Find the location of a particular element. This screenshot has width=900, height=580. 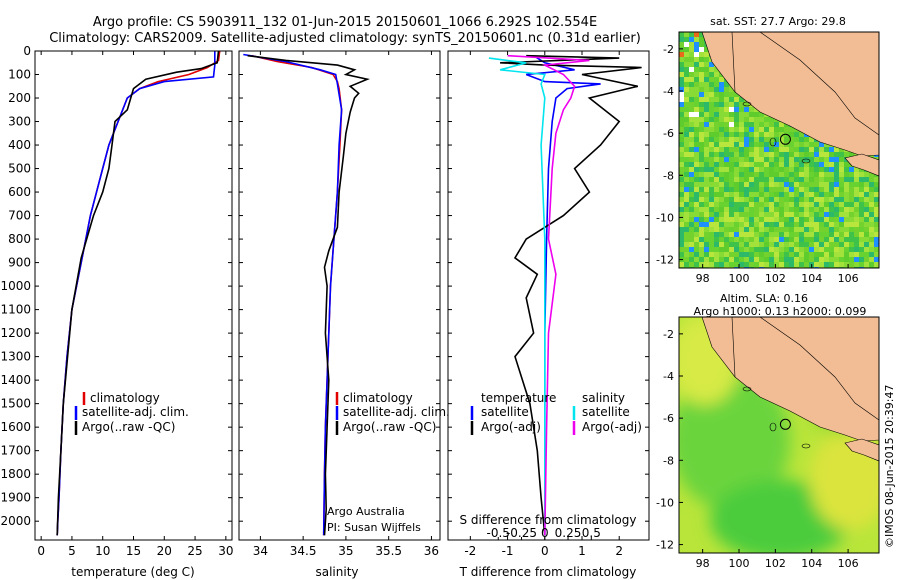

map-x-tick-label: 104 is located at coordinates (811, 278).